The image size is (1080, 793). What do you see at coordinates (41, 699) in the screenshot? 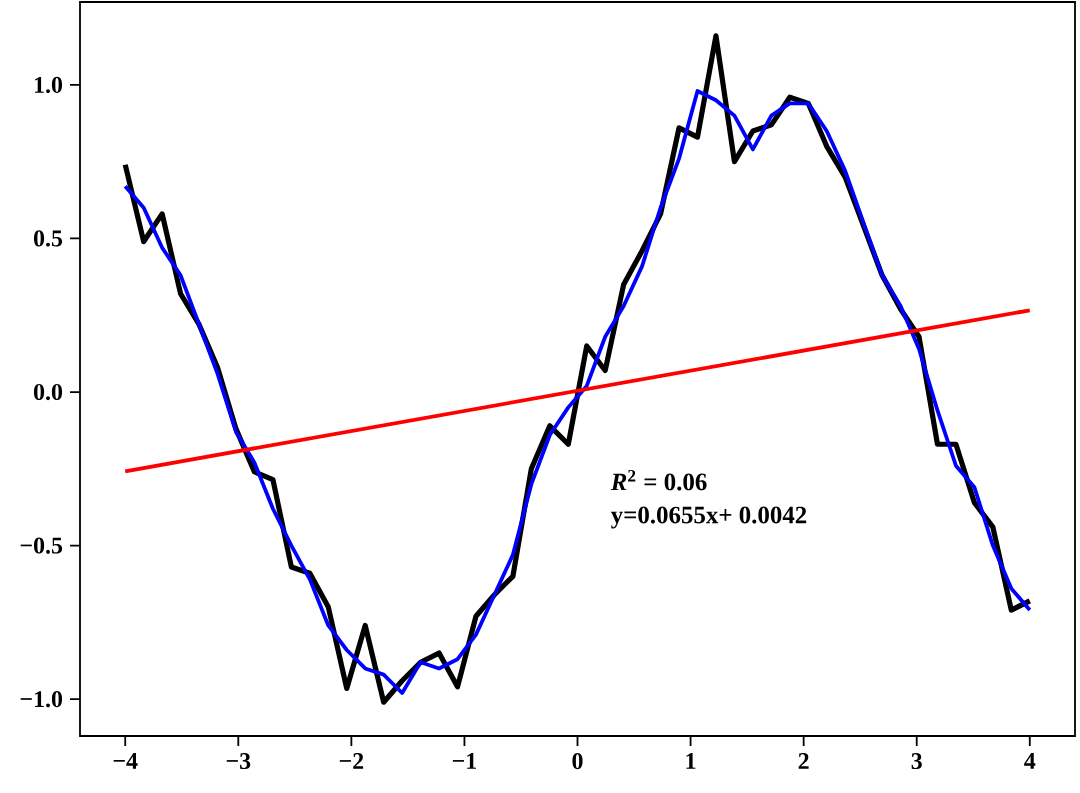
I see `y-tick-label: −1.0` at bounding box center [41, 699].